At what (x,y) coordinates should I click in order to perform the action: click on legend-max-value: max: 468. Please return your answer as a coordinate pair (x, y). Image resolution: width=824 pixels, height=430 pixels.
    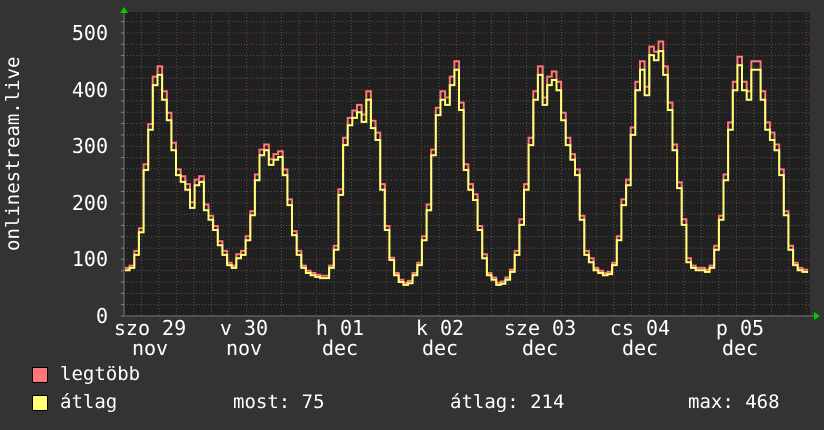
    Looking at the image, I should click on (734, 402).